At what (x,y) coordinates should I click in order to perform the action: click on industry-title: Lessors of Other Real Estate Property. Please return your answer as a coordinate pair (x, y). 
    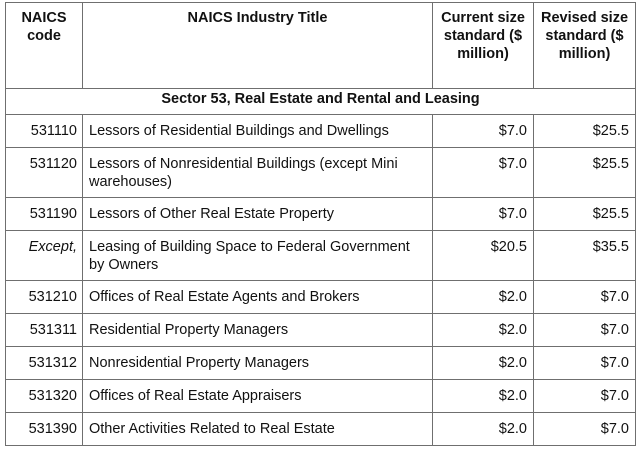
    Looking at the image, I should click on (257, 214).